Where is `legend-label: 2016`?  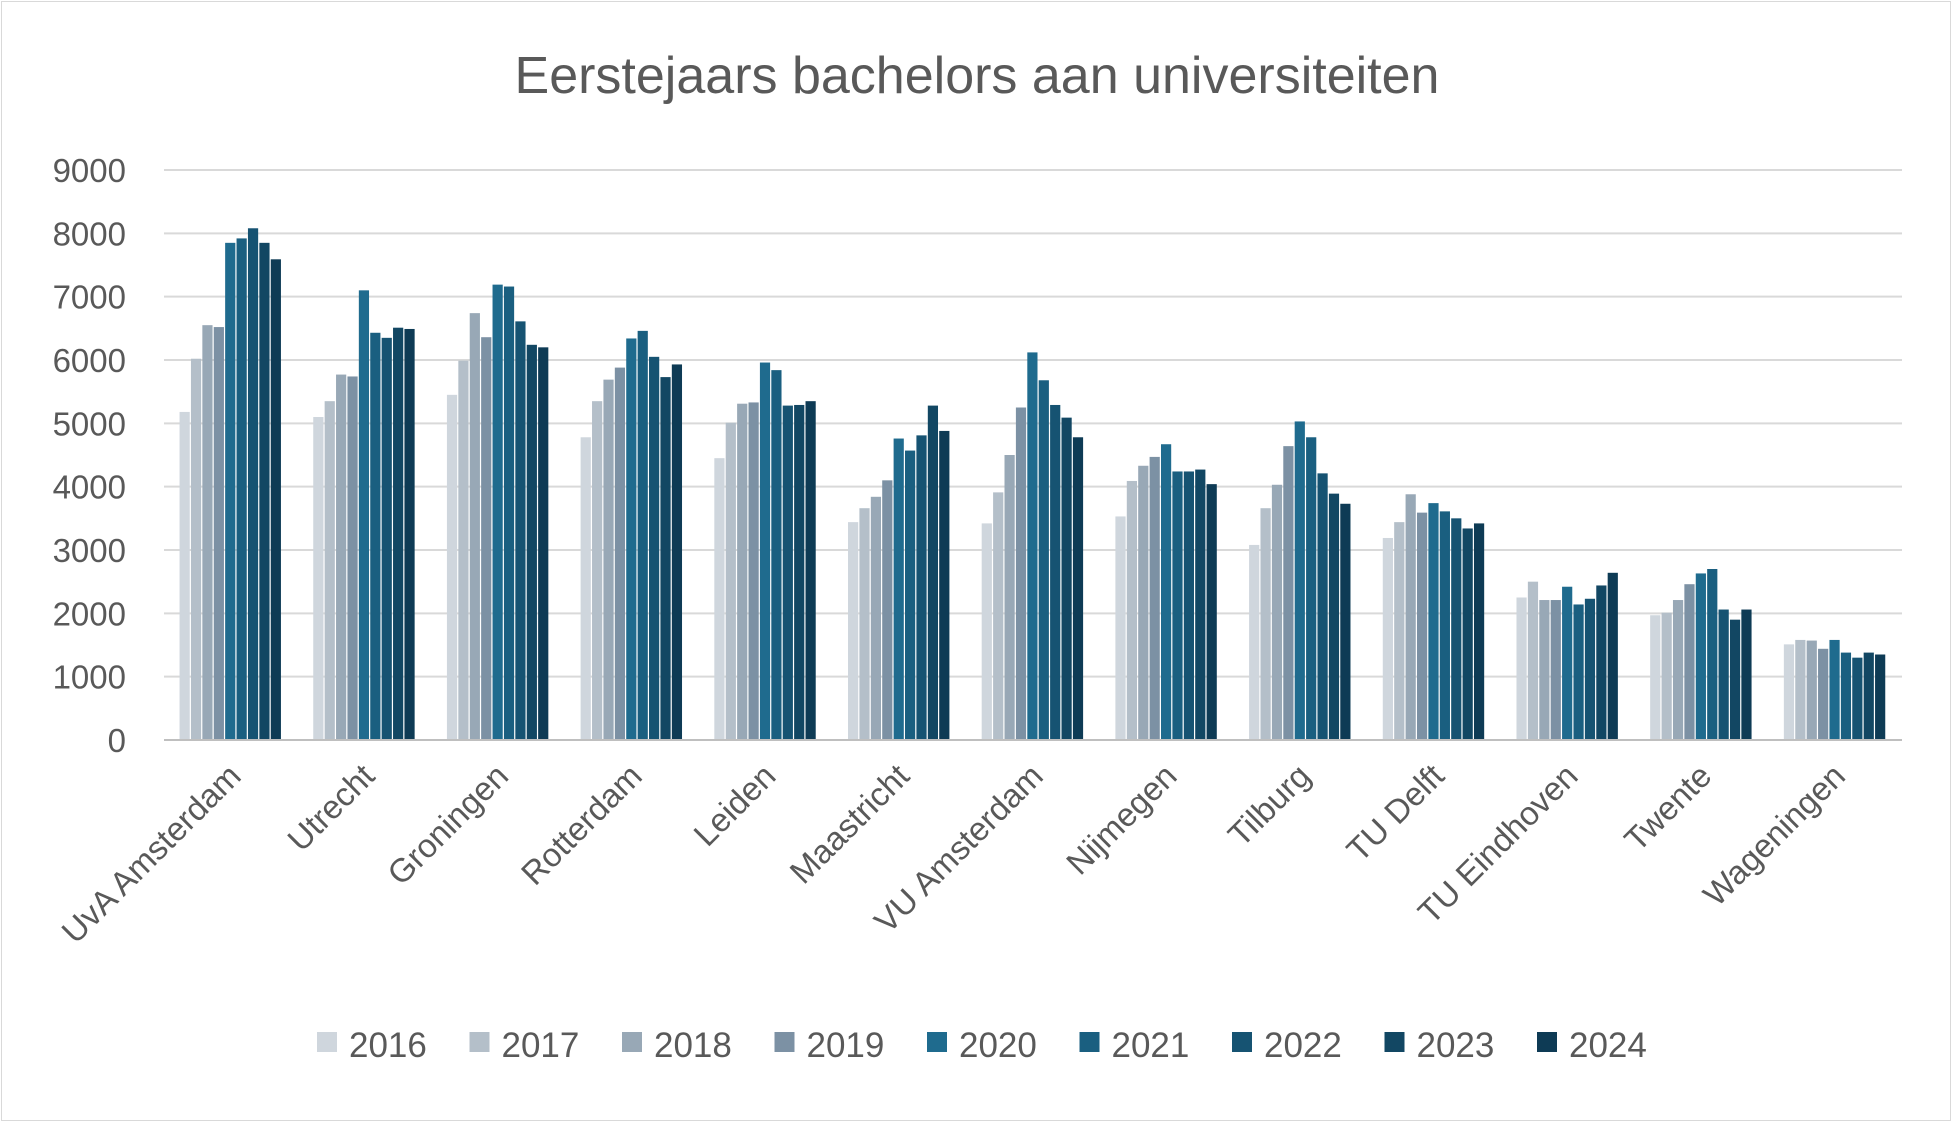
legend-label: 2016 is located at coordinates (388, 1045).